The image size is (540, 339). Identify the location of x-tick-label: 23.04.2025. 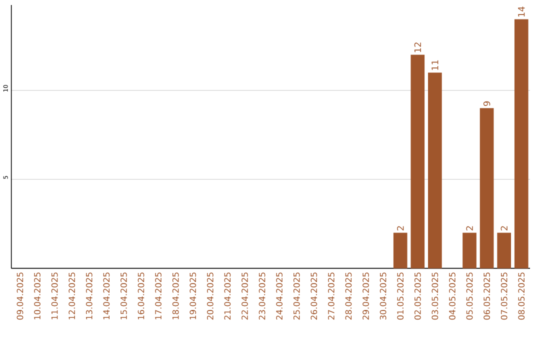
(262, 296).